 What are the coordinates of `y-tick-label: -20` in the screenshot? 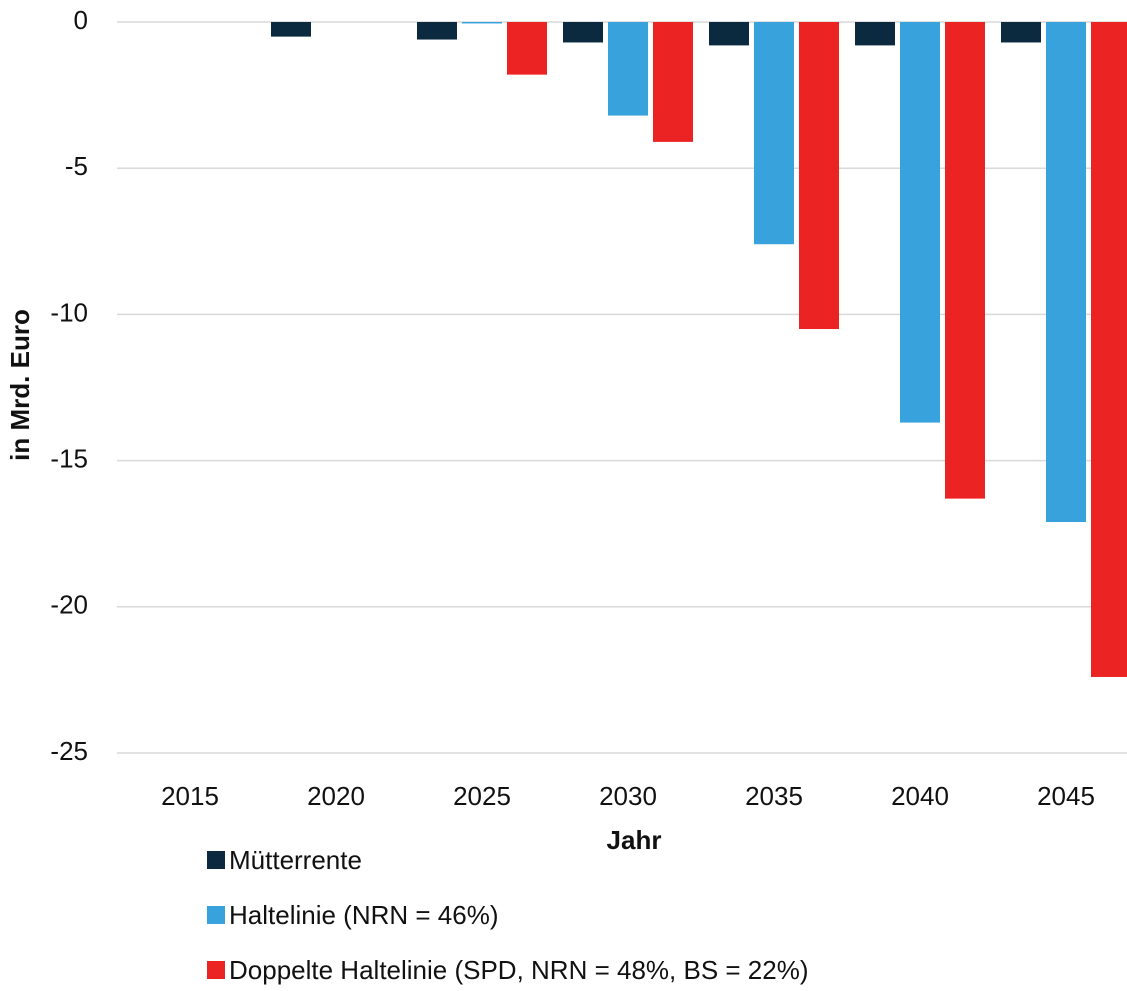 It's located at (69, 605).